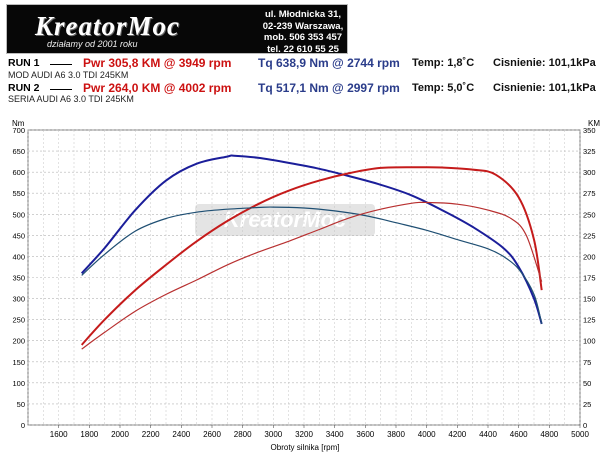 Image resolution: width=610 pixels, height=457 pixels. What do you see at coordinates (335, 434) in the screenshot?
I see `x-tick-label: 3400` at bounding box center [335, 434].